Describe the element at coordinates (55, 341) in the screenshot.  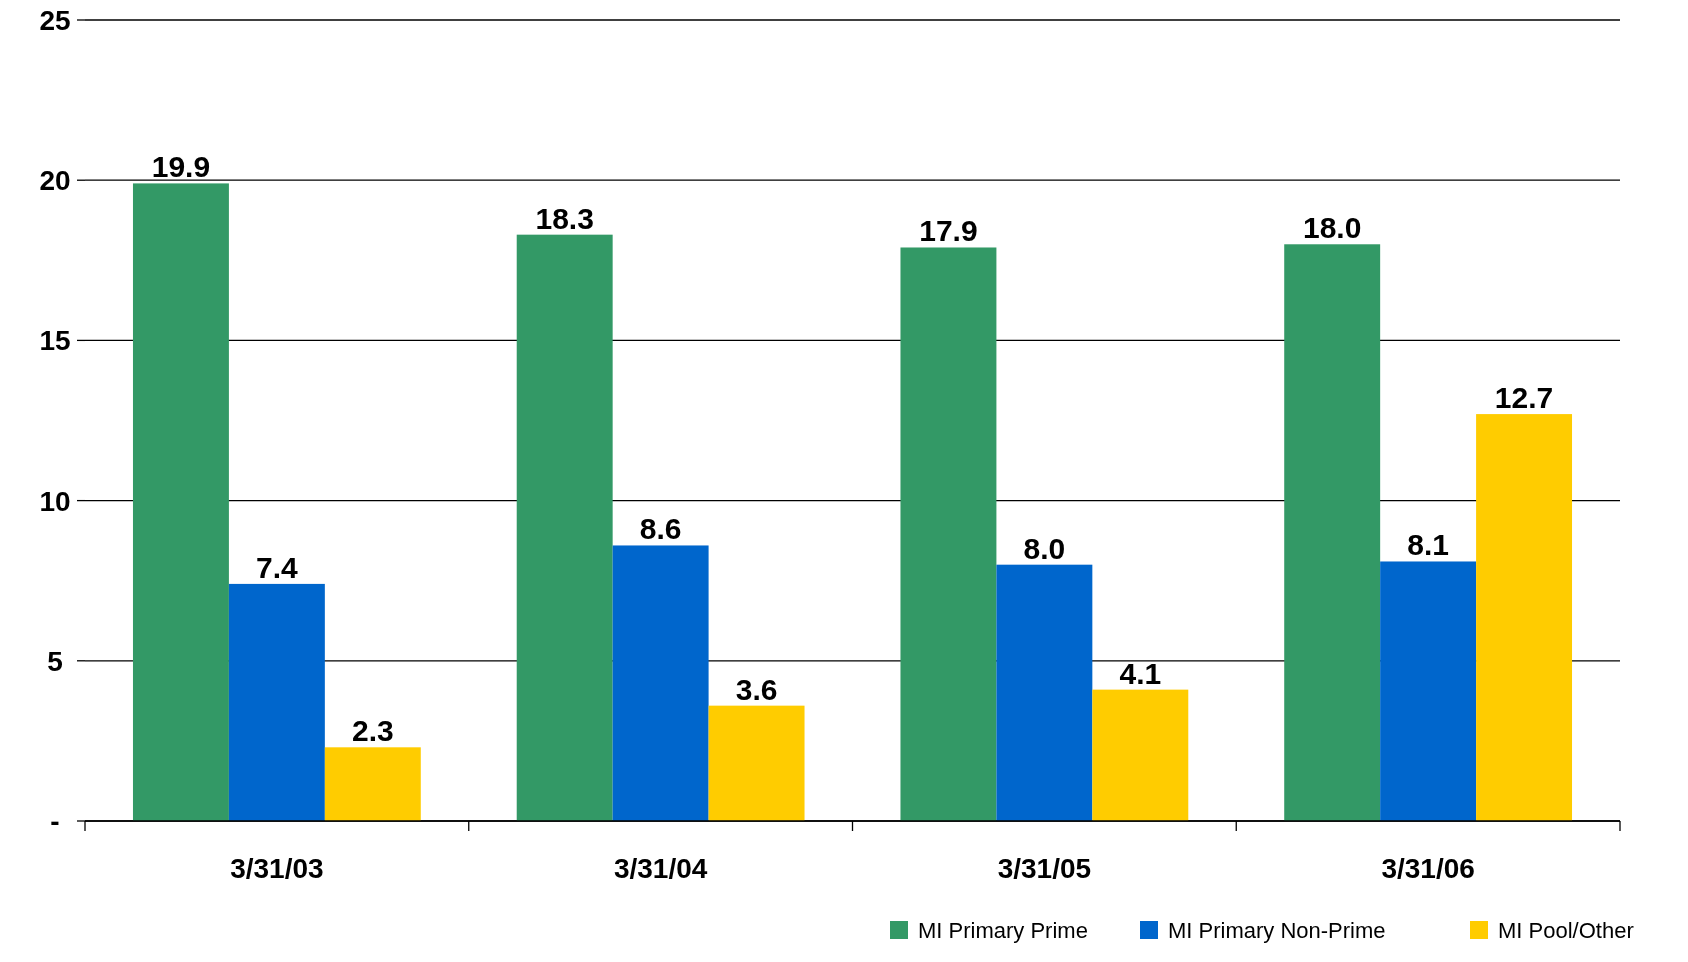
I see `y-tick-label: 15` at that location.